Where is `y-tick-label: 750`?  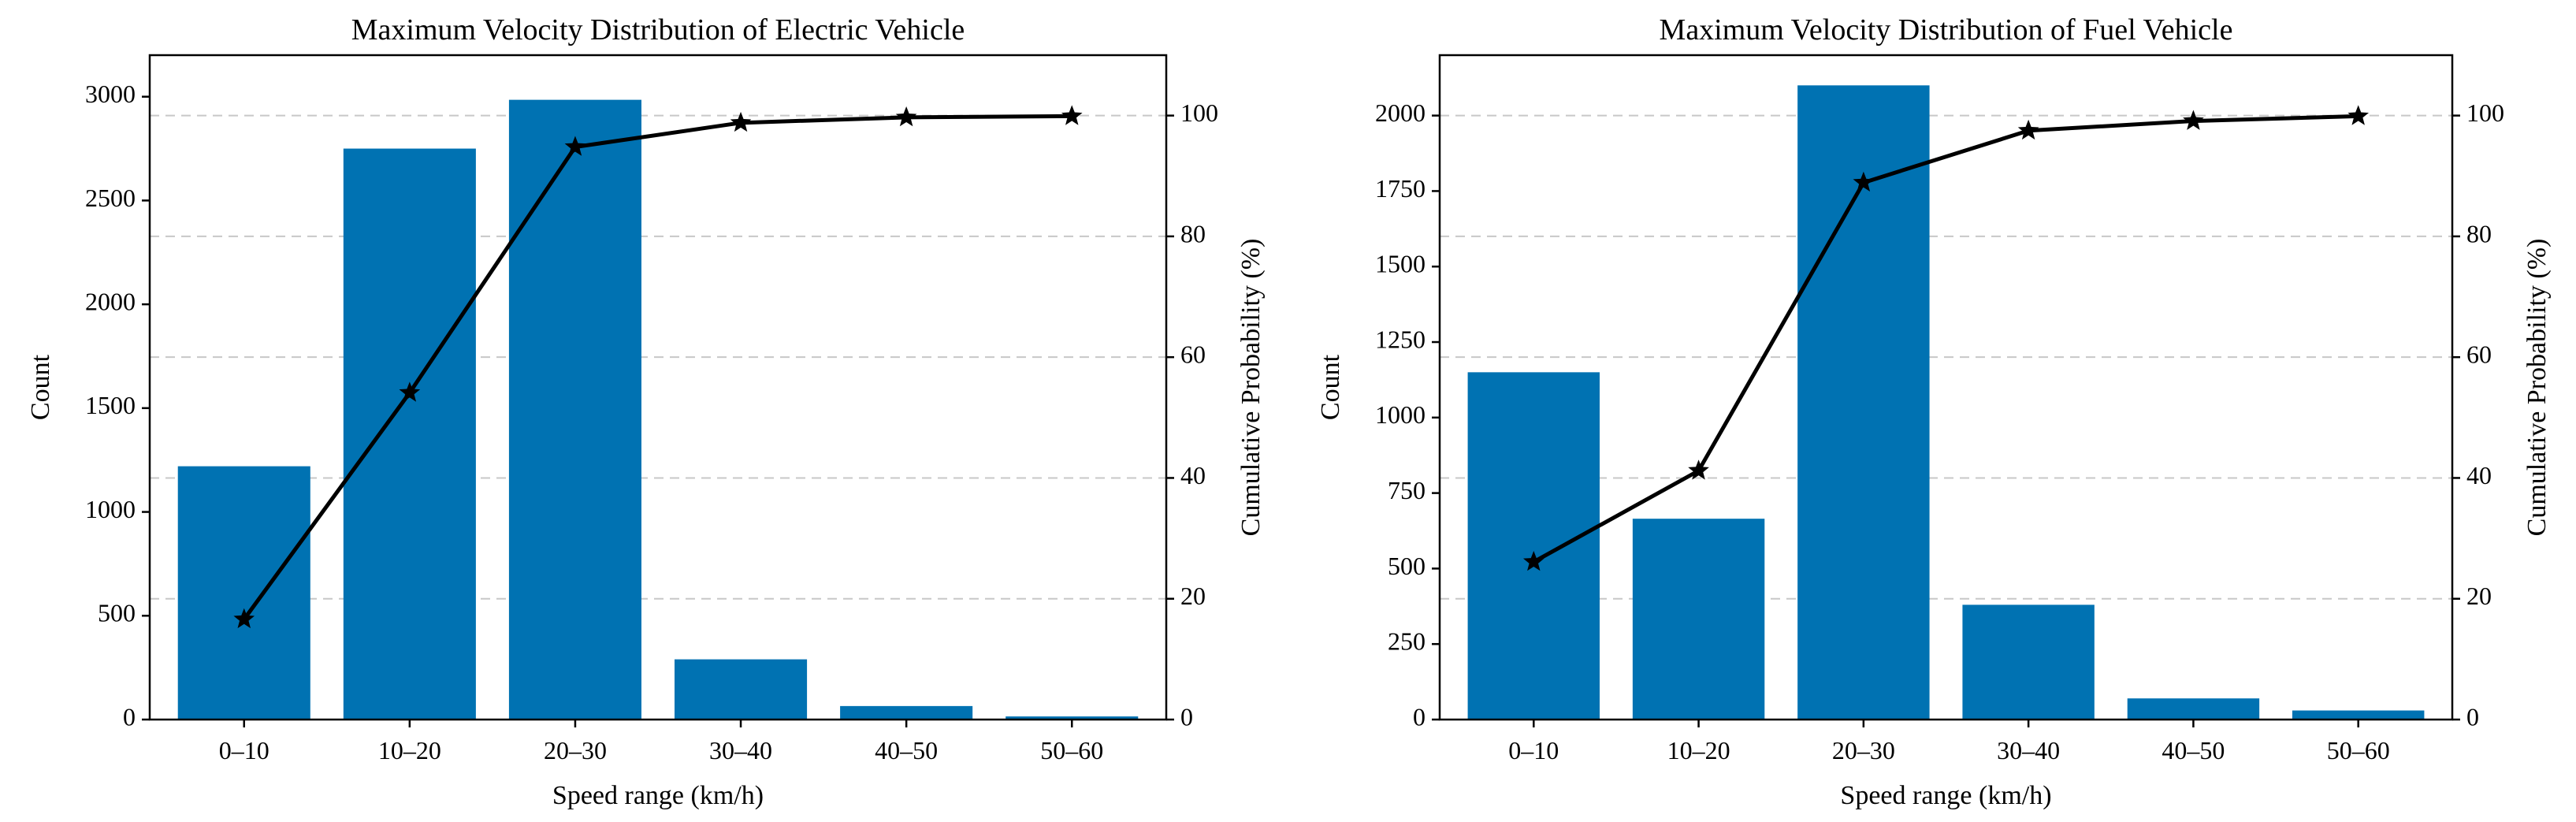 y-tick-label: 750 is located at coordinates (1407, 490).